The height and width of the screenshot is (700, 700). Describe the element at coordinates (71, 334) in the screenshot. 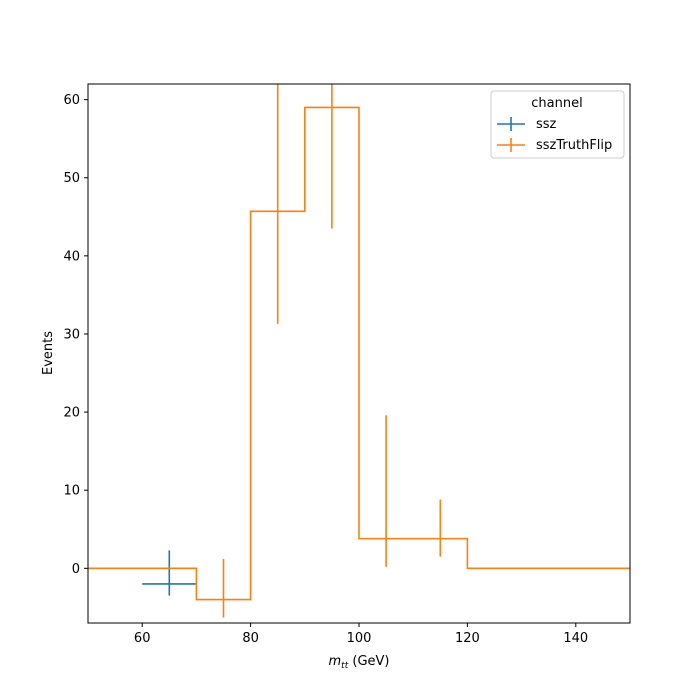

I see `y-tick-label-30: 30` at that location.